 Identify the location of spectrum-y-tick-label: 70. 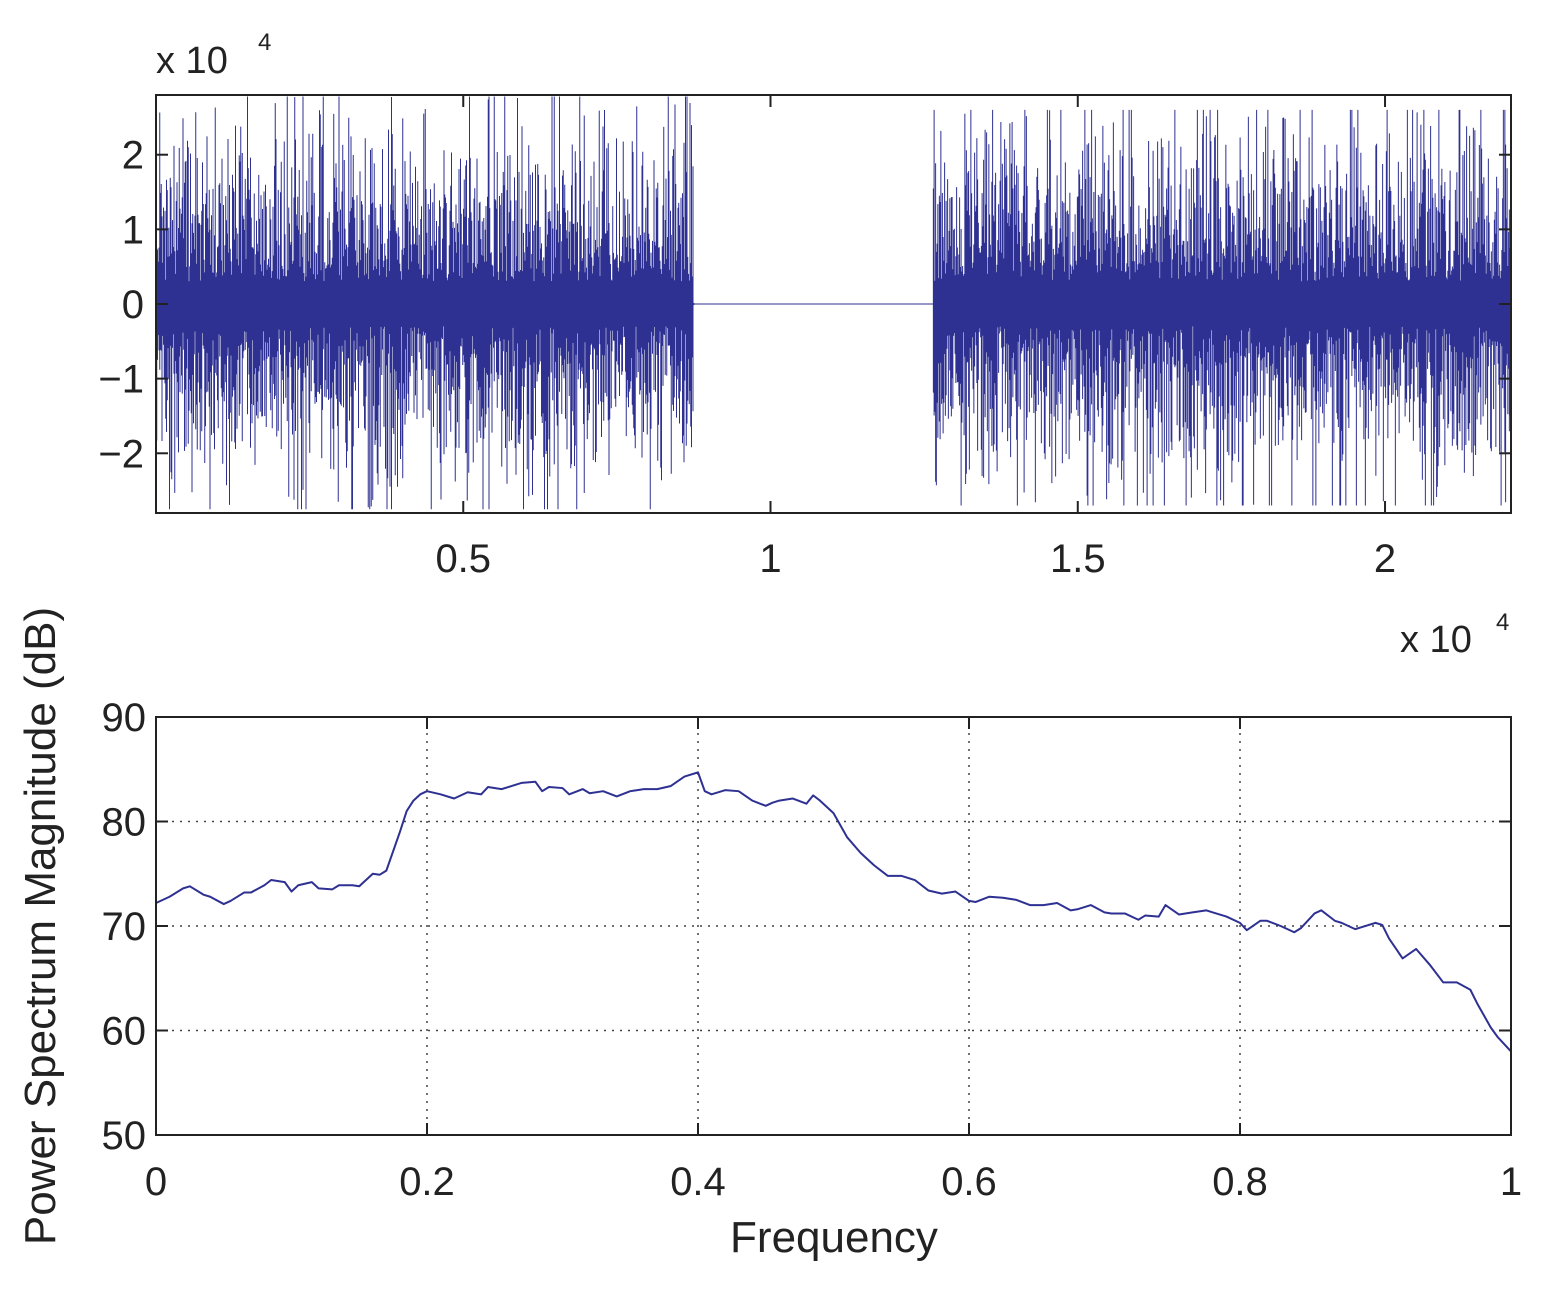
(124, 927).